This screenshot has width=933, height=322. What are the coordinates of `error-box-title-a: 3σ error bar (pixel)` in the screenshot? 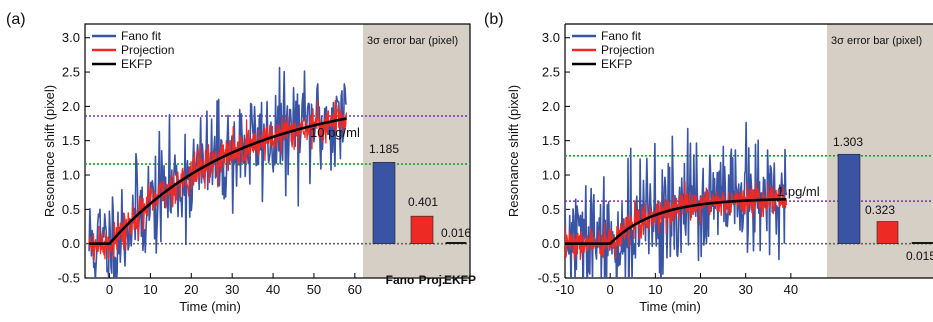 It's located at (412, 41).